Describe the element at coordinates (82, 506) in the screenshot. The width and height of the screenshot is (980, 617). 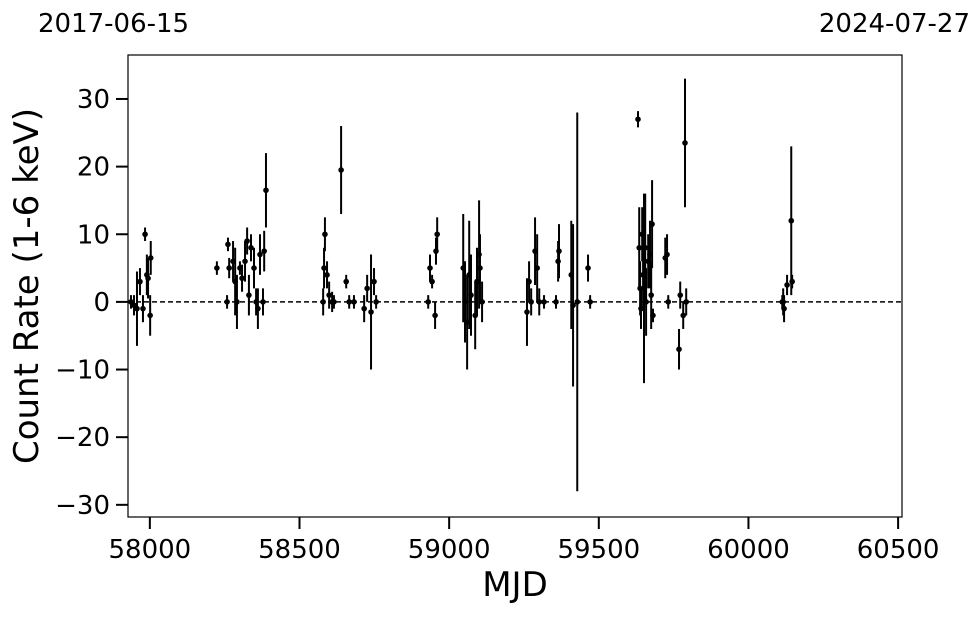
I see `y-tick-label: −30` at that location.